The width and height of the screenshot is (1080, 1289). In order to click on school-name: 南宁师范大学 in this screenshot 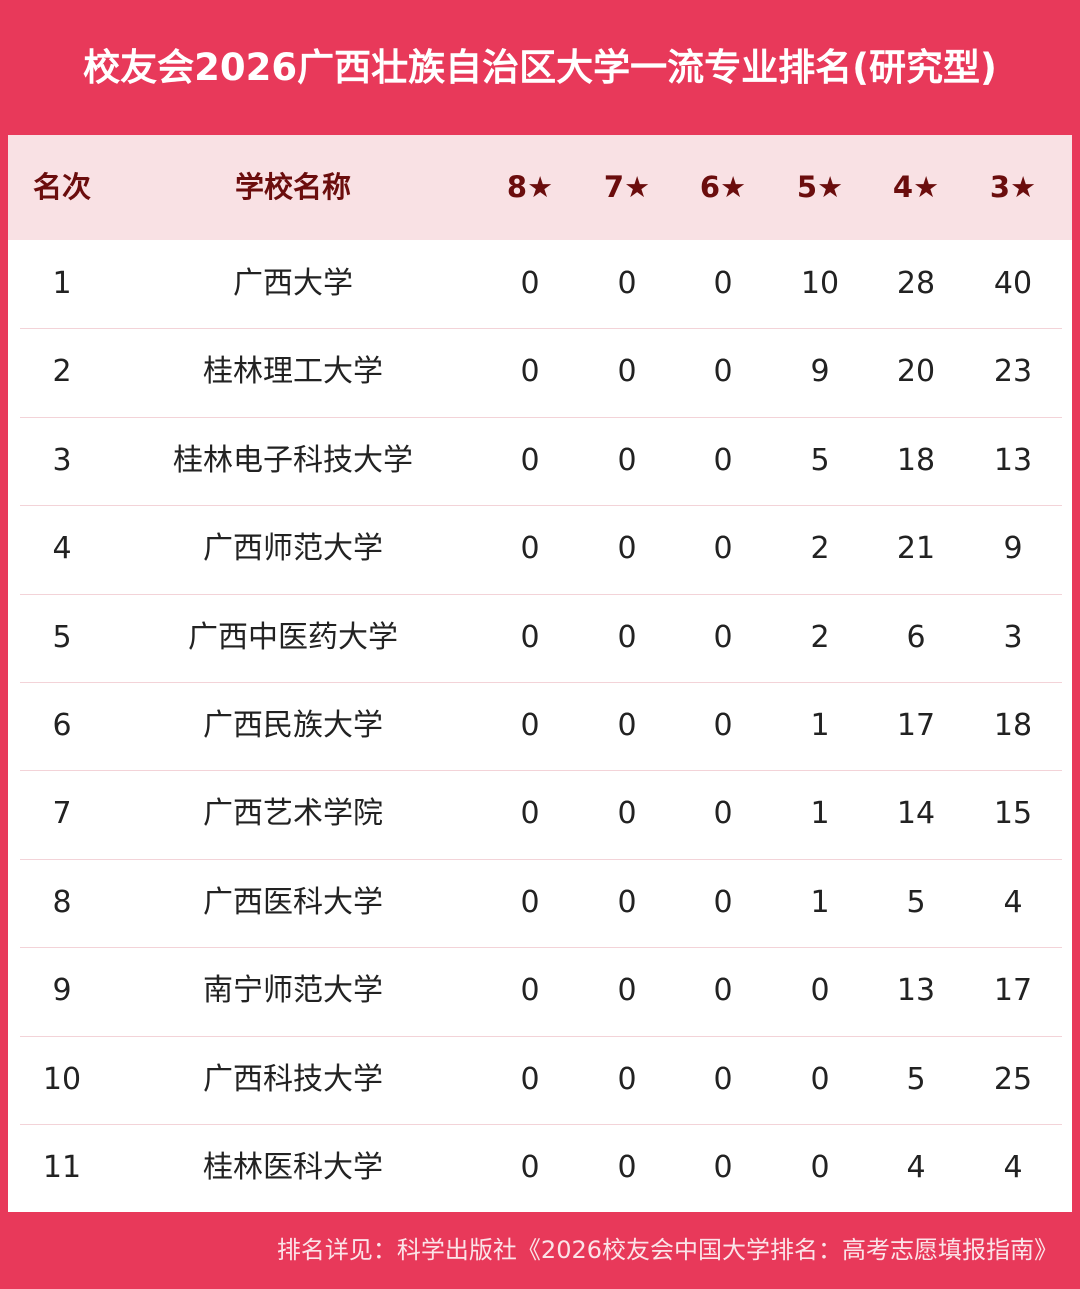, I will do `click(293, 991)`.